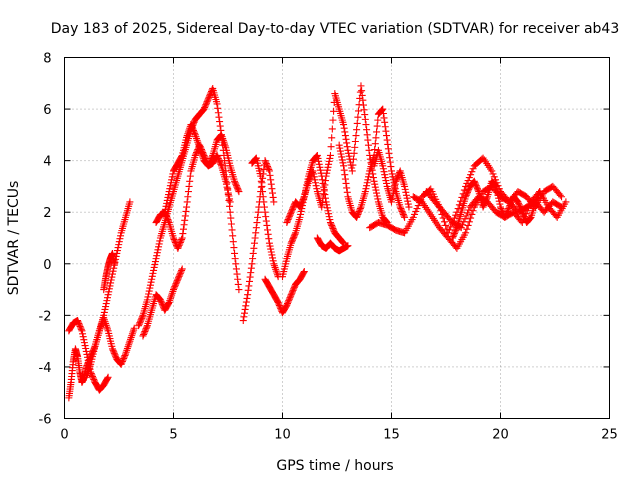 The height and width of the screenshot is (480, 640). Describe the element at coordinates (391, 178) in the screenshot. I see `series-track-P` at that location.